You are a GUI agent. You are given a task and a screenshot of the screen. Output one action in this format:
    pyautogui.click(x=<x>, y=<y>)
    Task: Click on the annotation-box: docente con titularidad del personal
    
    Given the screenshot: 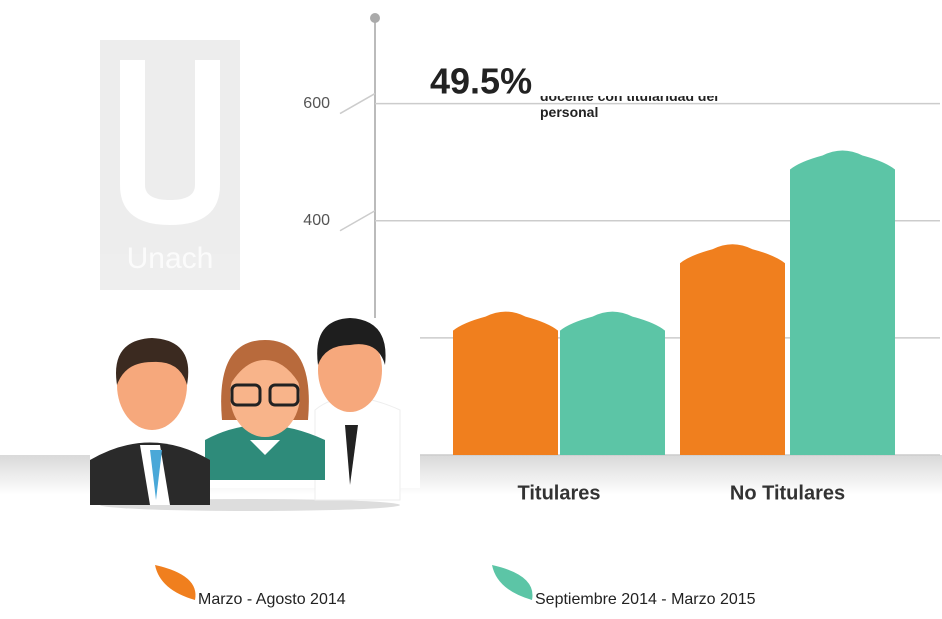 What is the action you would take?
    pyautogui.click(x=629, y=108)
    